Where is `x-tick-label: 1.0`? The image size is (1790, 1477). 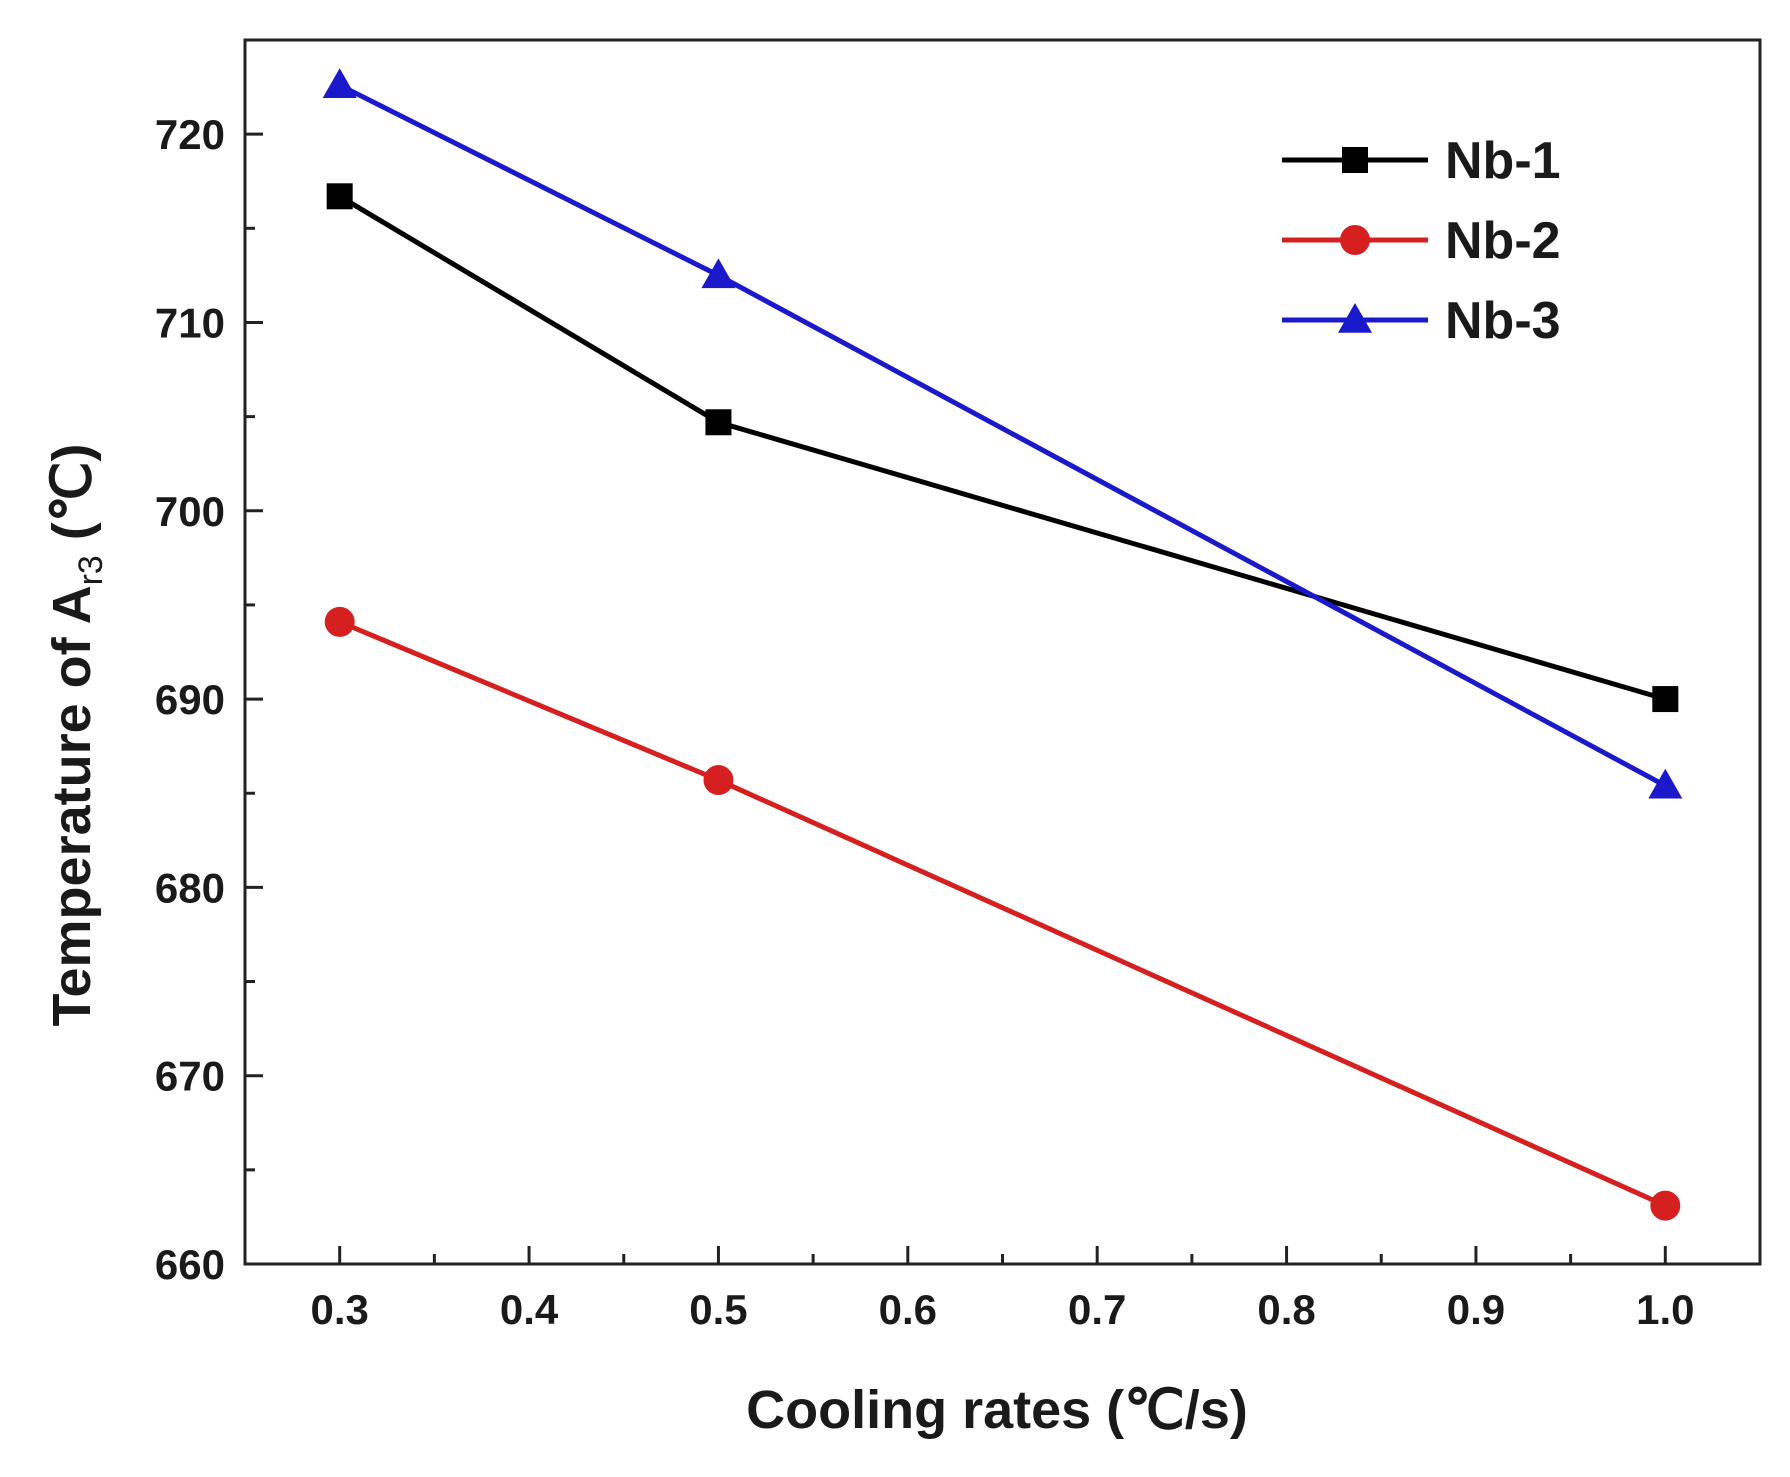
x-tick-label: 1.0 is located at coordinates (1665, 1309).